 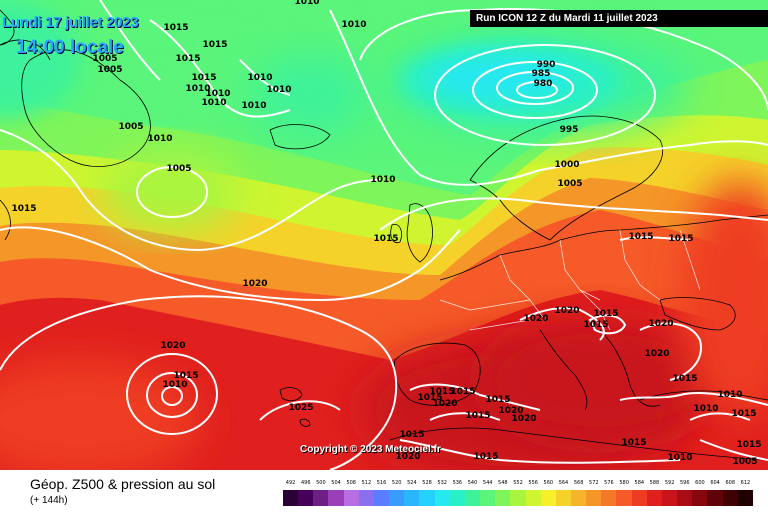 What do you see at coordinates (563, 483) in the screenshot?
I see `scale-tick-label: 564` at bounding box center [563, 483].